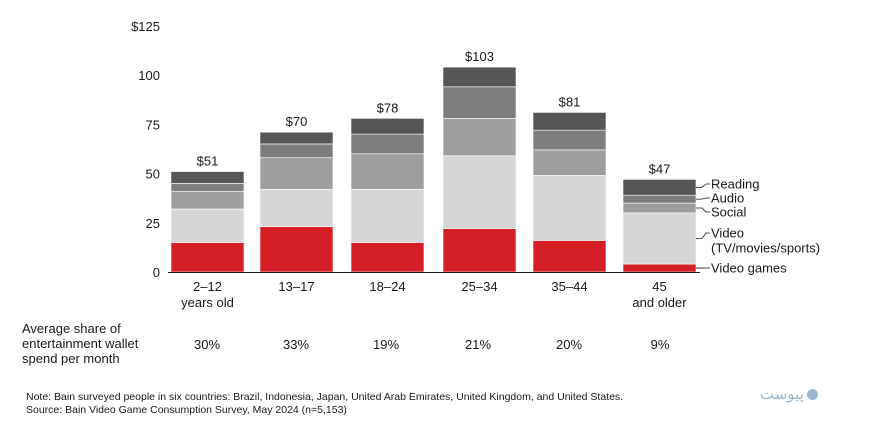  Describe the element at coordinates (659, 286) in the screenshot. I see `x-tick-label: 45` at that location.